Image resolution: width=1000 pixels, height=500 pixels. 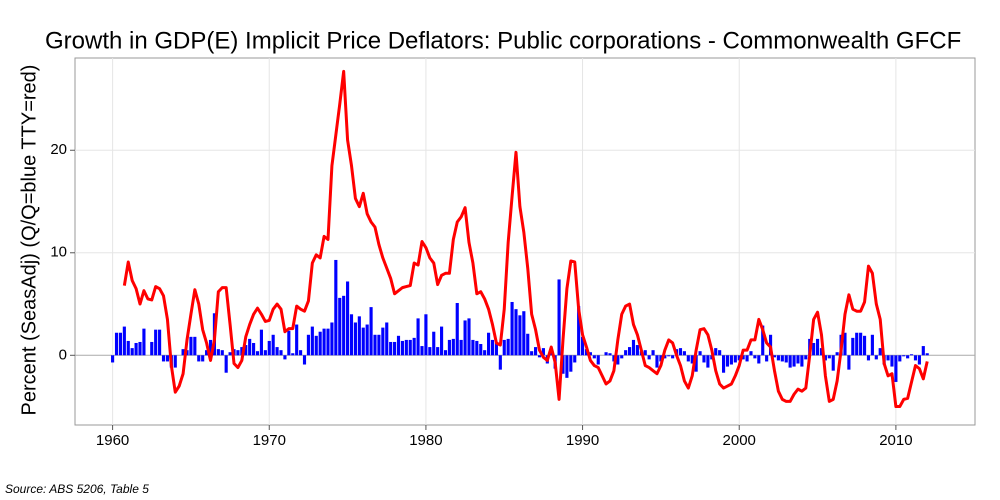 What do you see at coordinates (77, 489) in the screenshot?
I see `source-note: Source: ABS 5206, Table 5` at bounding box center [77, 489].